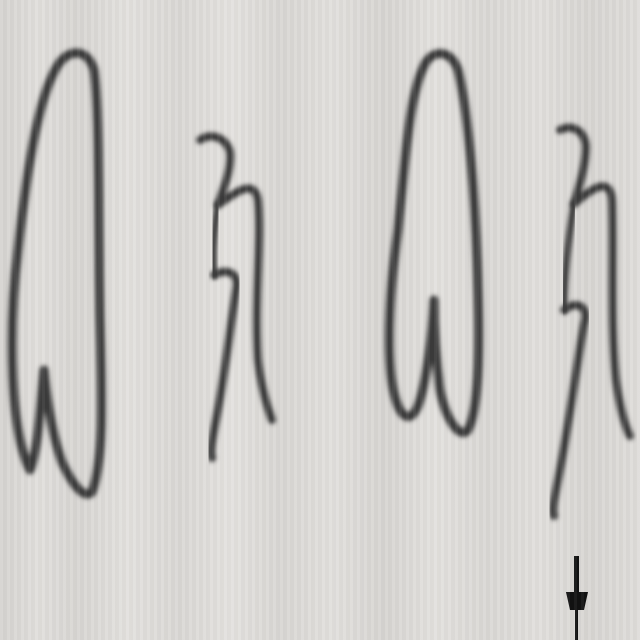 This screenshot has width=640, height=640. Describe the element at coordinates (577, 598) in the screenshot. I see `pen-marker-icon` at that location.